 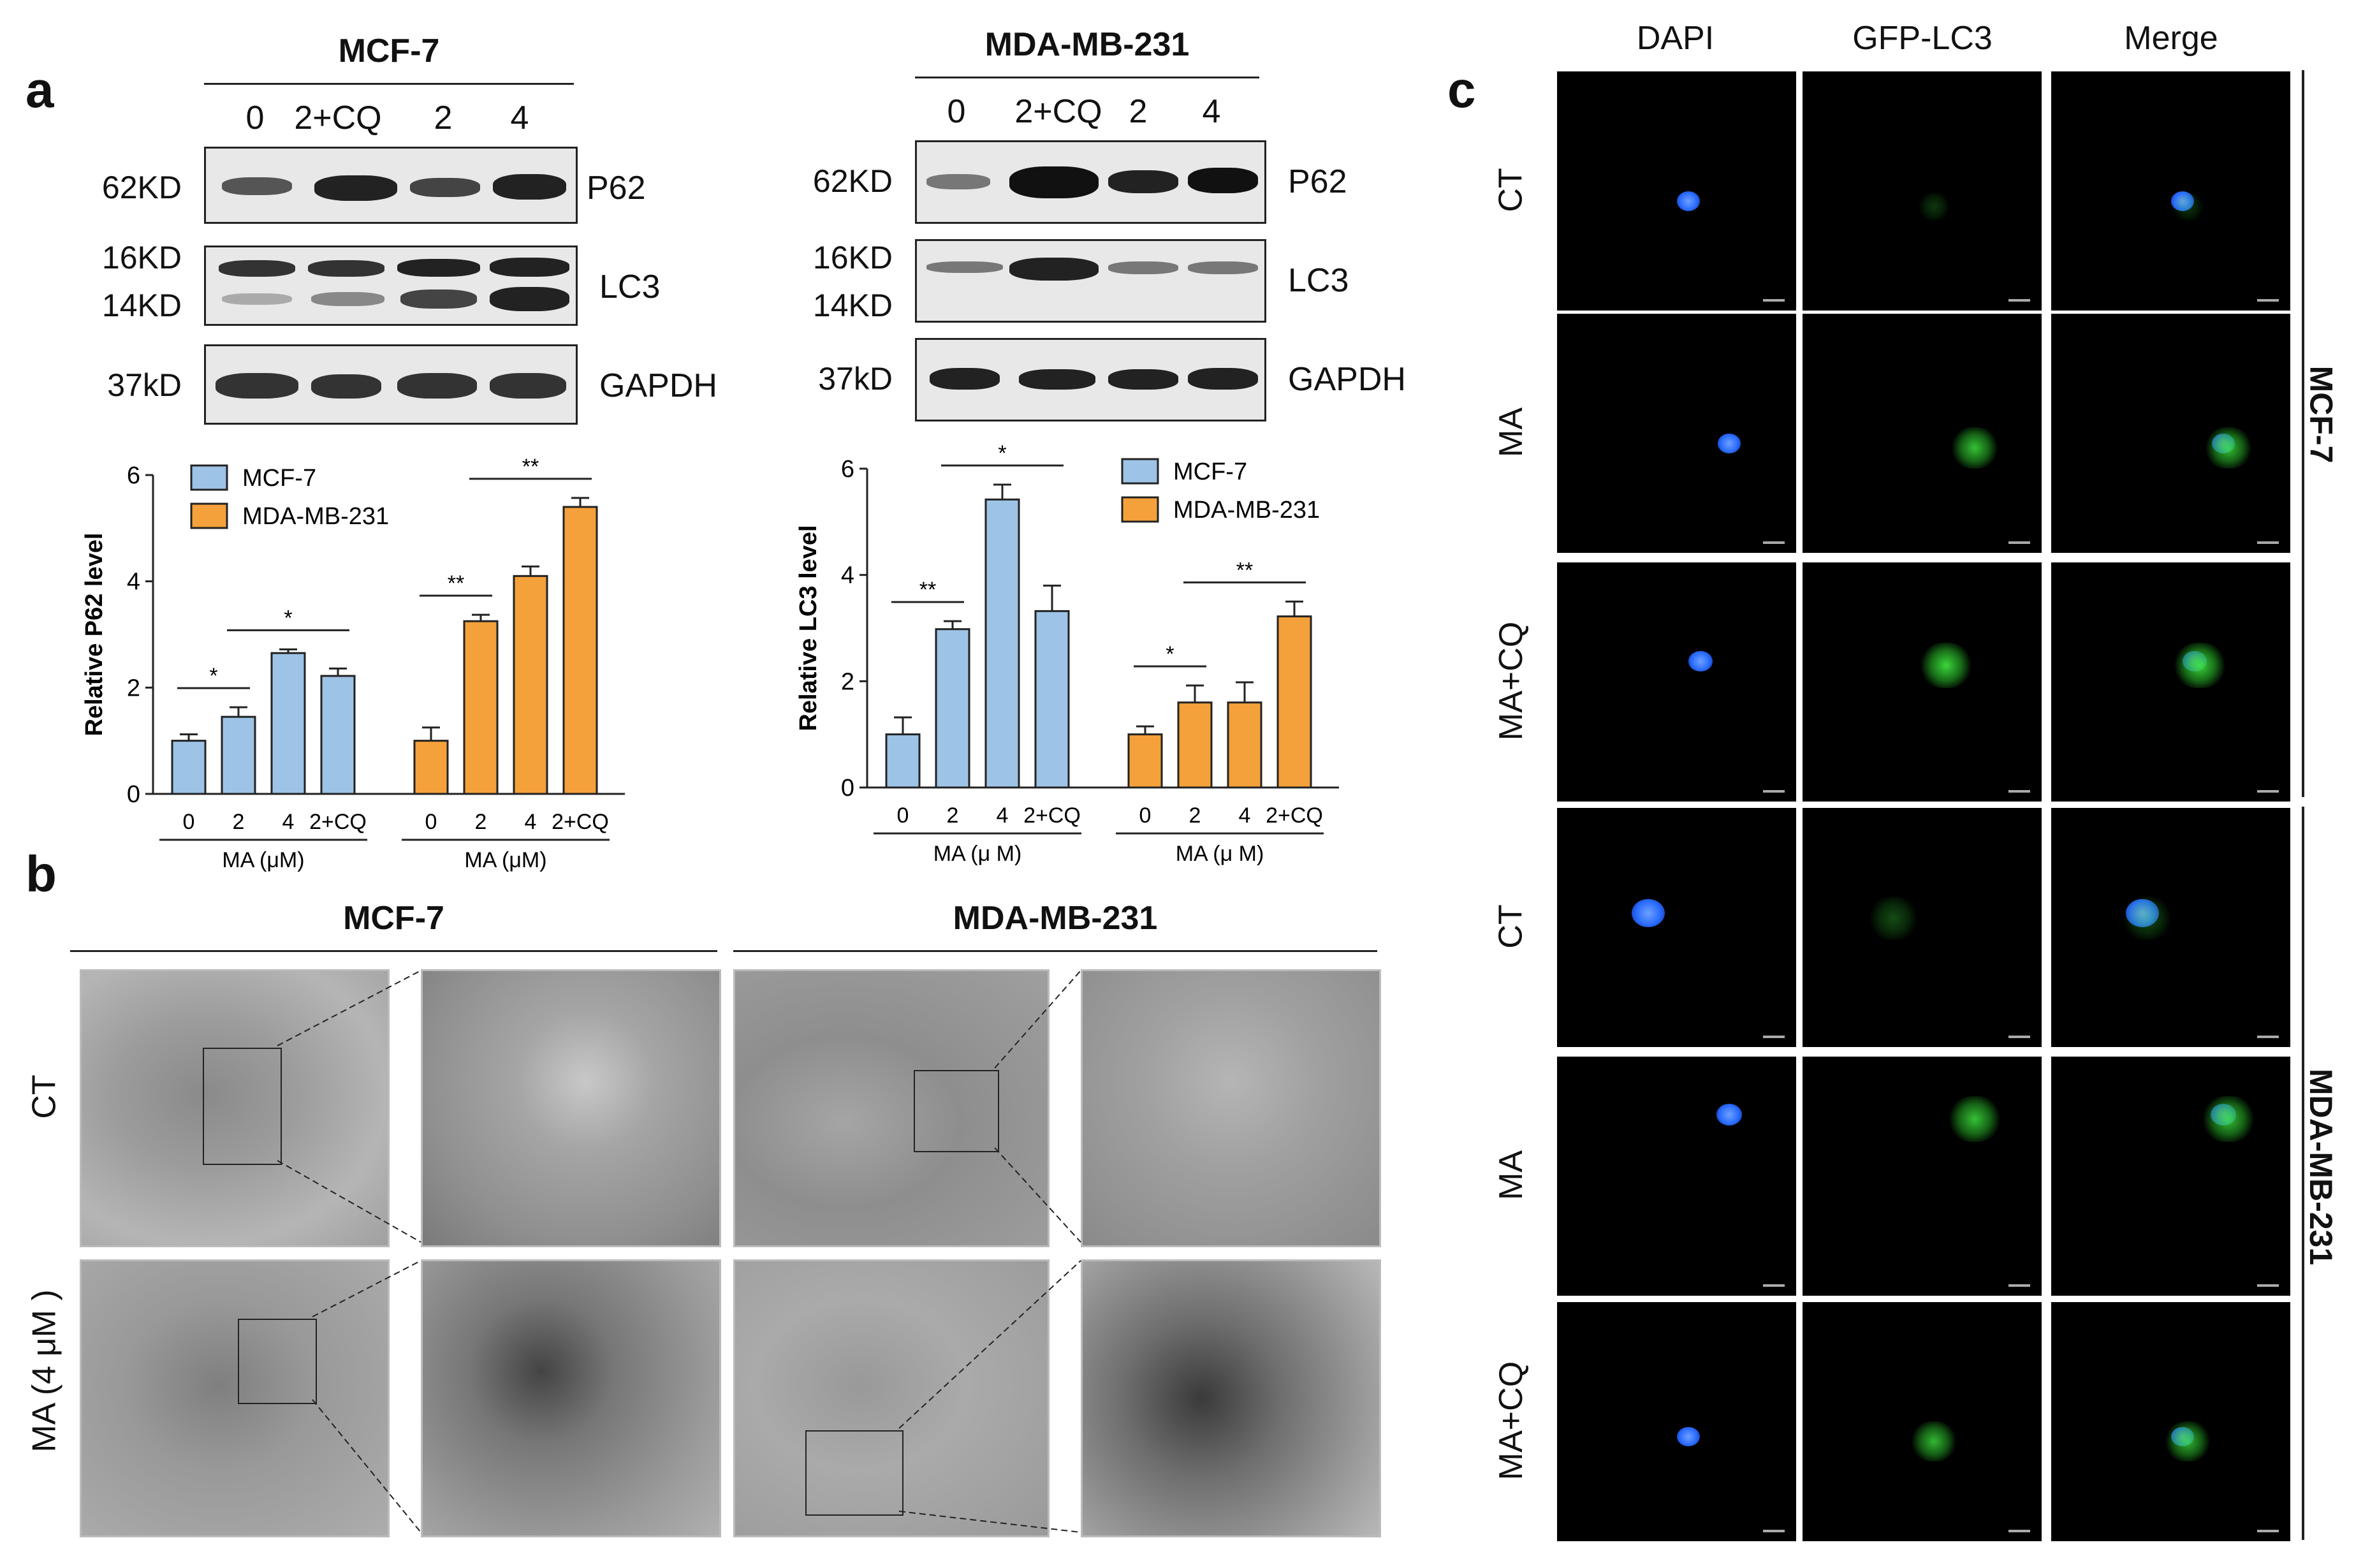 What do you see at coordinates (1245, 815) in the screenshot?
I see `x-tick-label: 4` at bounding box center [1245, 815].